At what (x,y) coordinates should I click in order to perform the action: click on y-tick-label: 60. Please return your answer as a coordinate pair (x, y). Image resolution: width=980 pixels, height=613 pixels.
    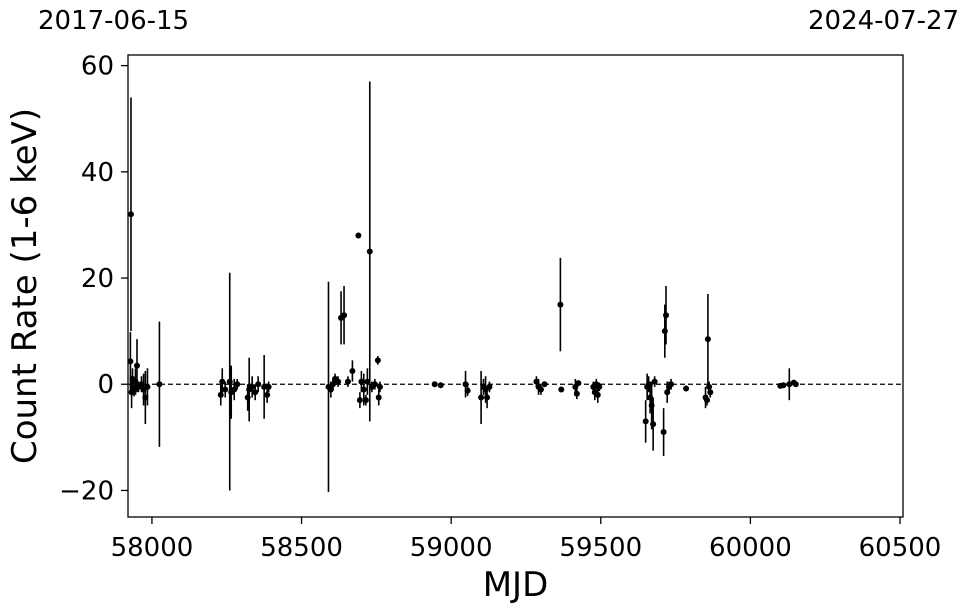
    Looking at the image, I should click on (97, 67).